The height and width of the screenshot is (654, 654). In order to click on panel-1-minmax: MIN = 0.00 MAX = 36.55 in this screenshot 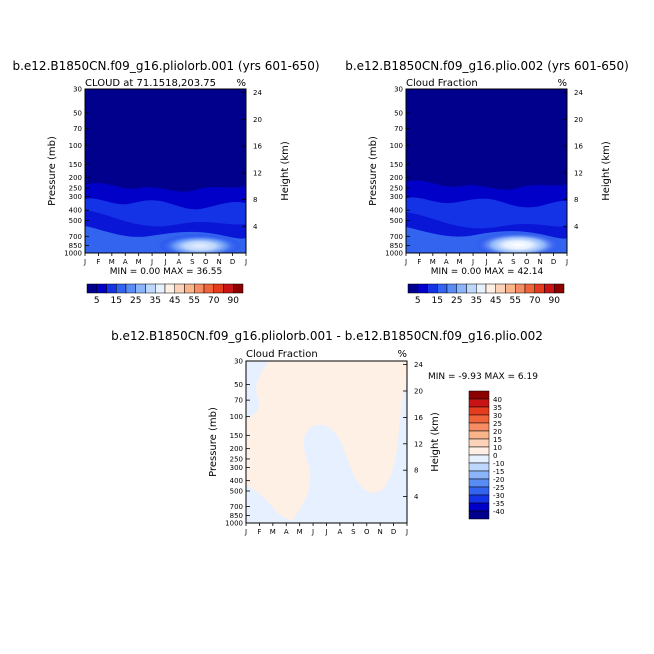, I will do `click(166, 272)`.